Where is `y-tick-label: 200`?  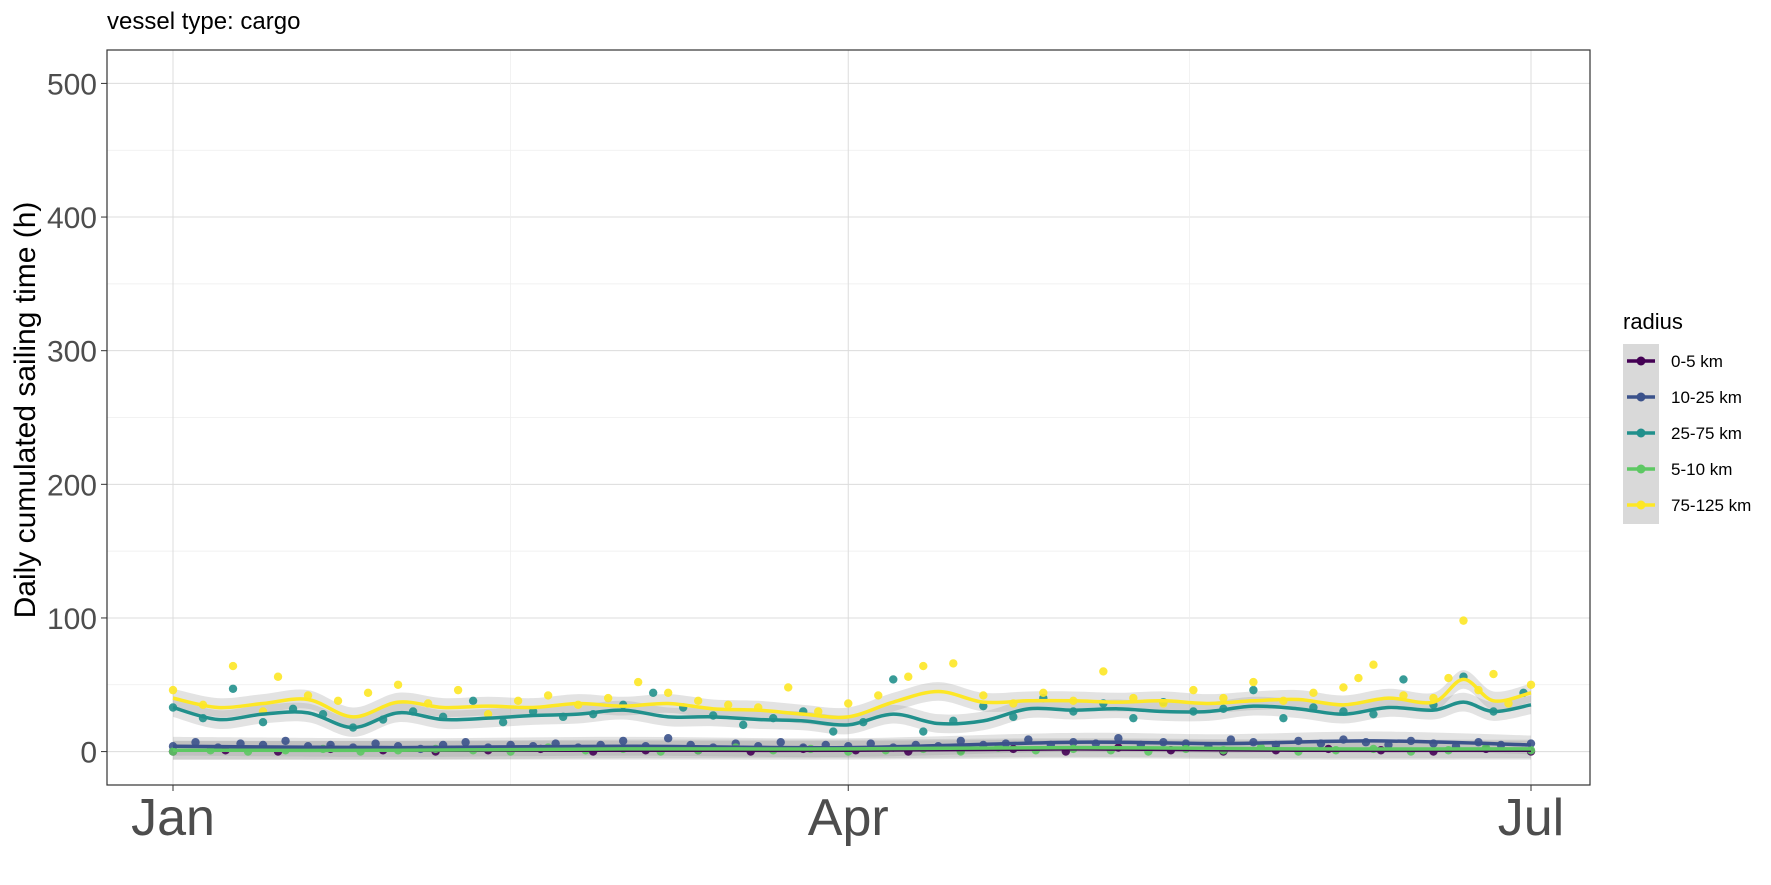 y-tick-label: 200 is located at coordinates (72, 485).